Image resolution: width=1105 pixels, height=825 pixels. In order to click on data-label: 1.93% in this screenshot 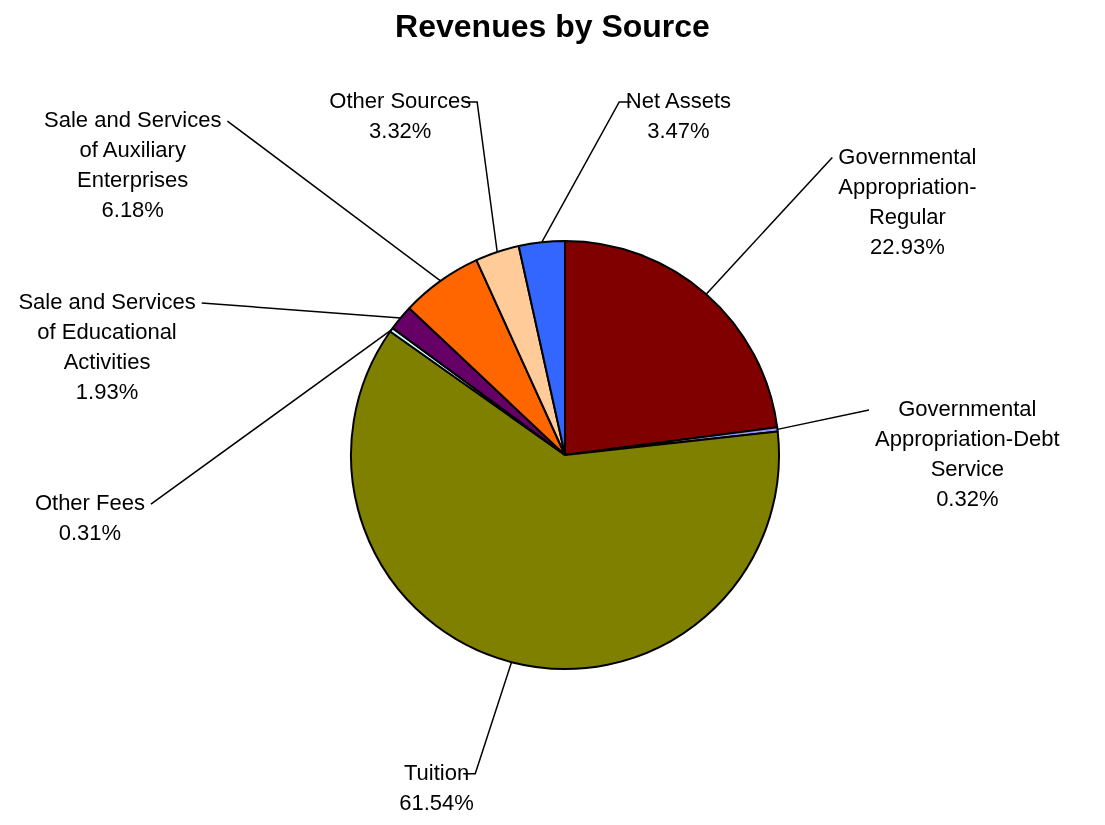, I will do `click(107, 392)`.